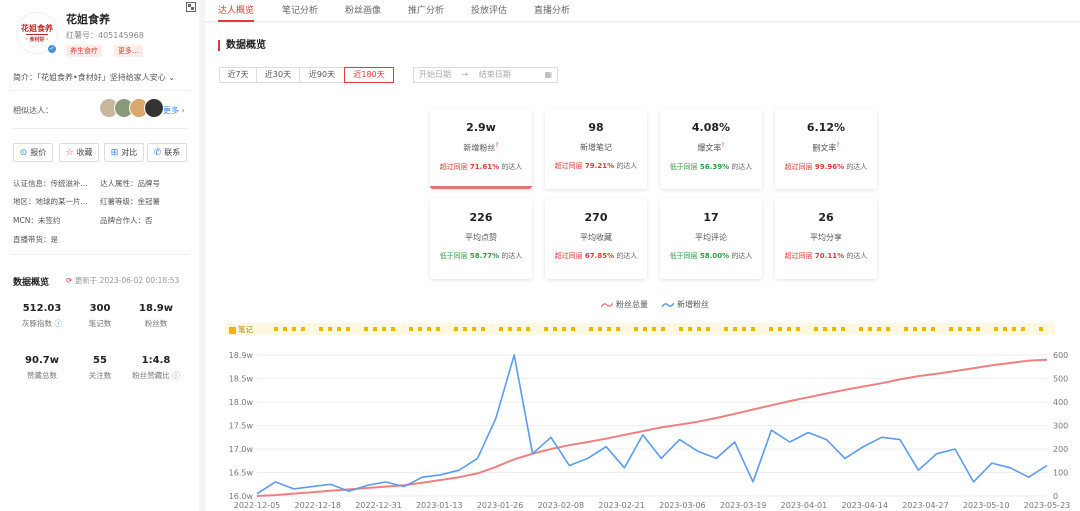 The height and width of the screenshot is (511, 1080). I want to click on date-start: 开始日期, so click(435, 74).